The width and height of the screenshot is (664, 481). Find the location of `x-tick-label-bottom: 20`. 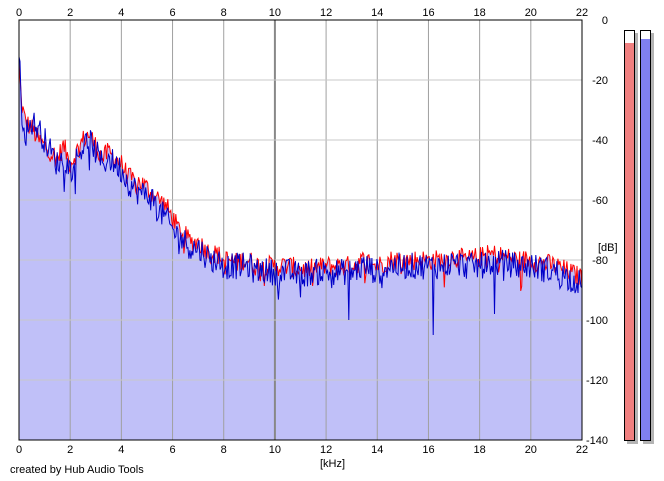

x-tick-label-bottom: 20 is located at coordinates (531, 450).